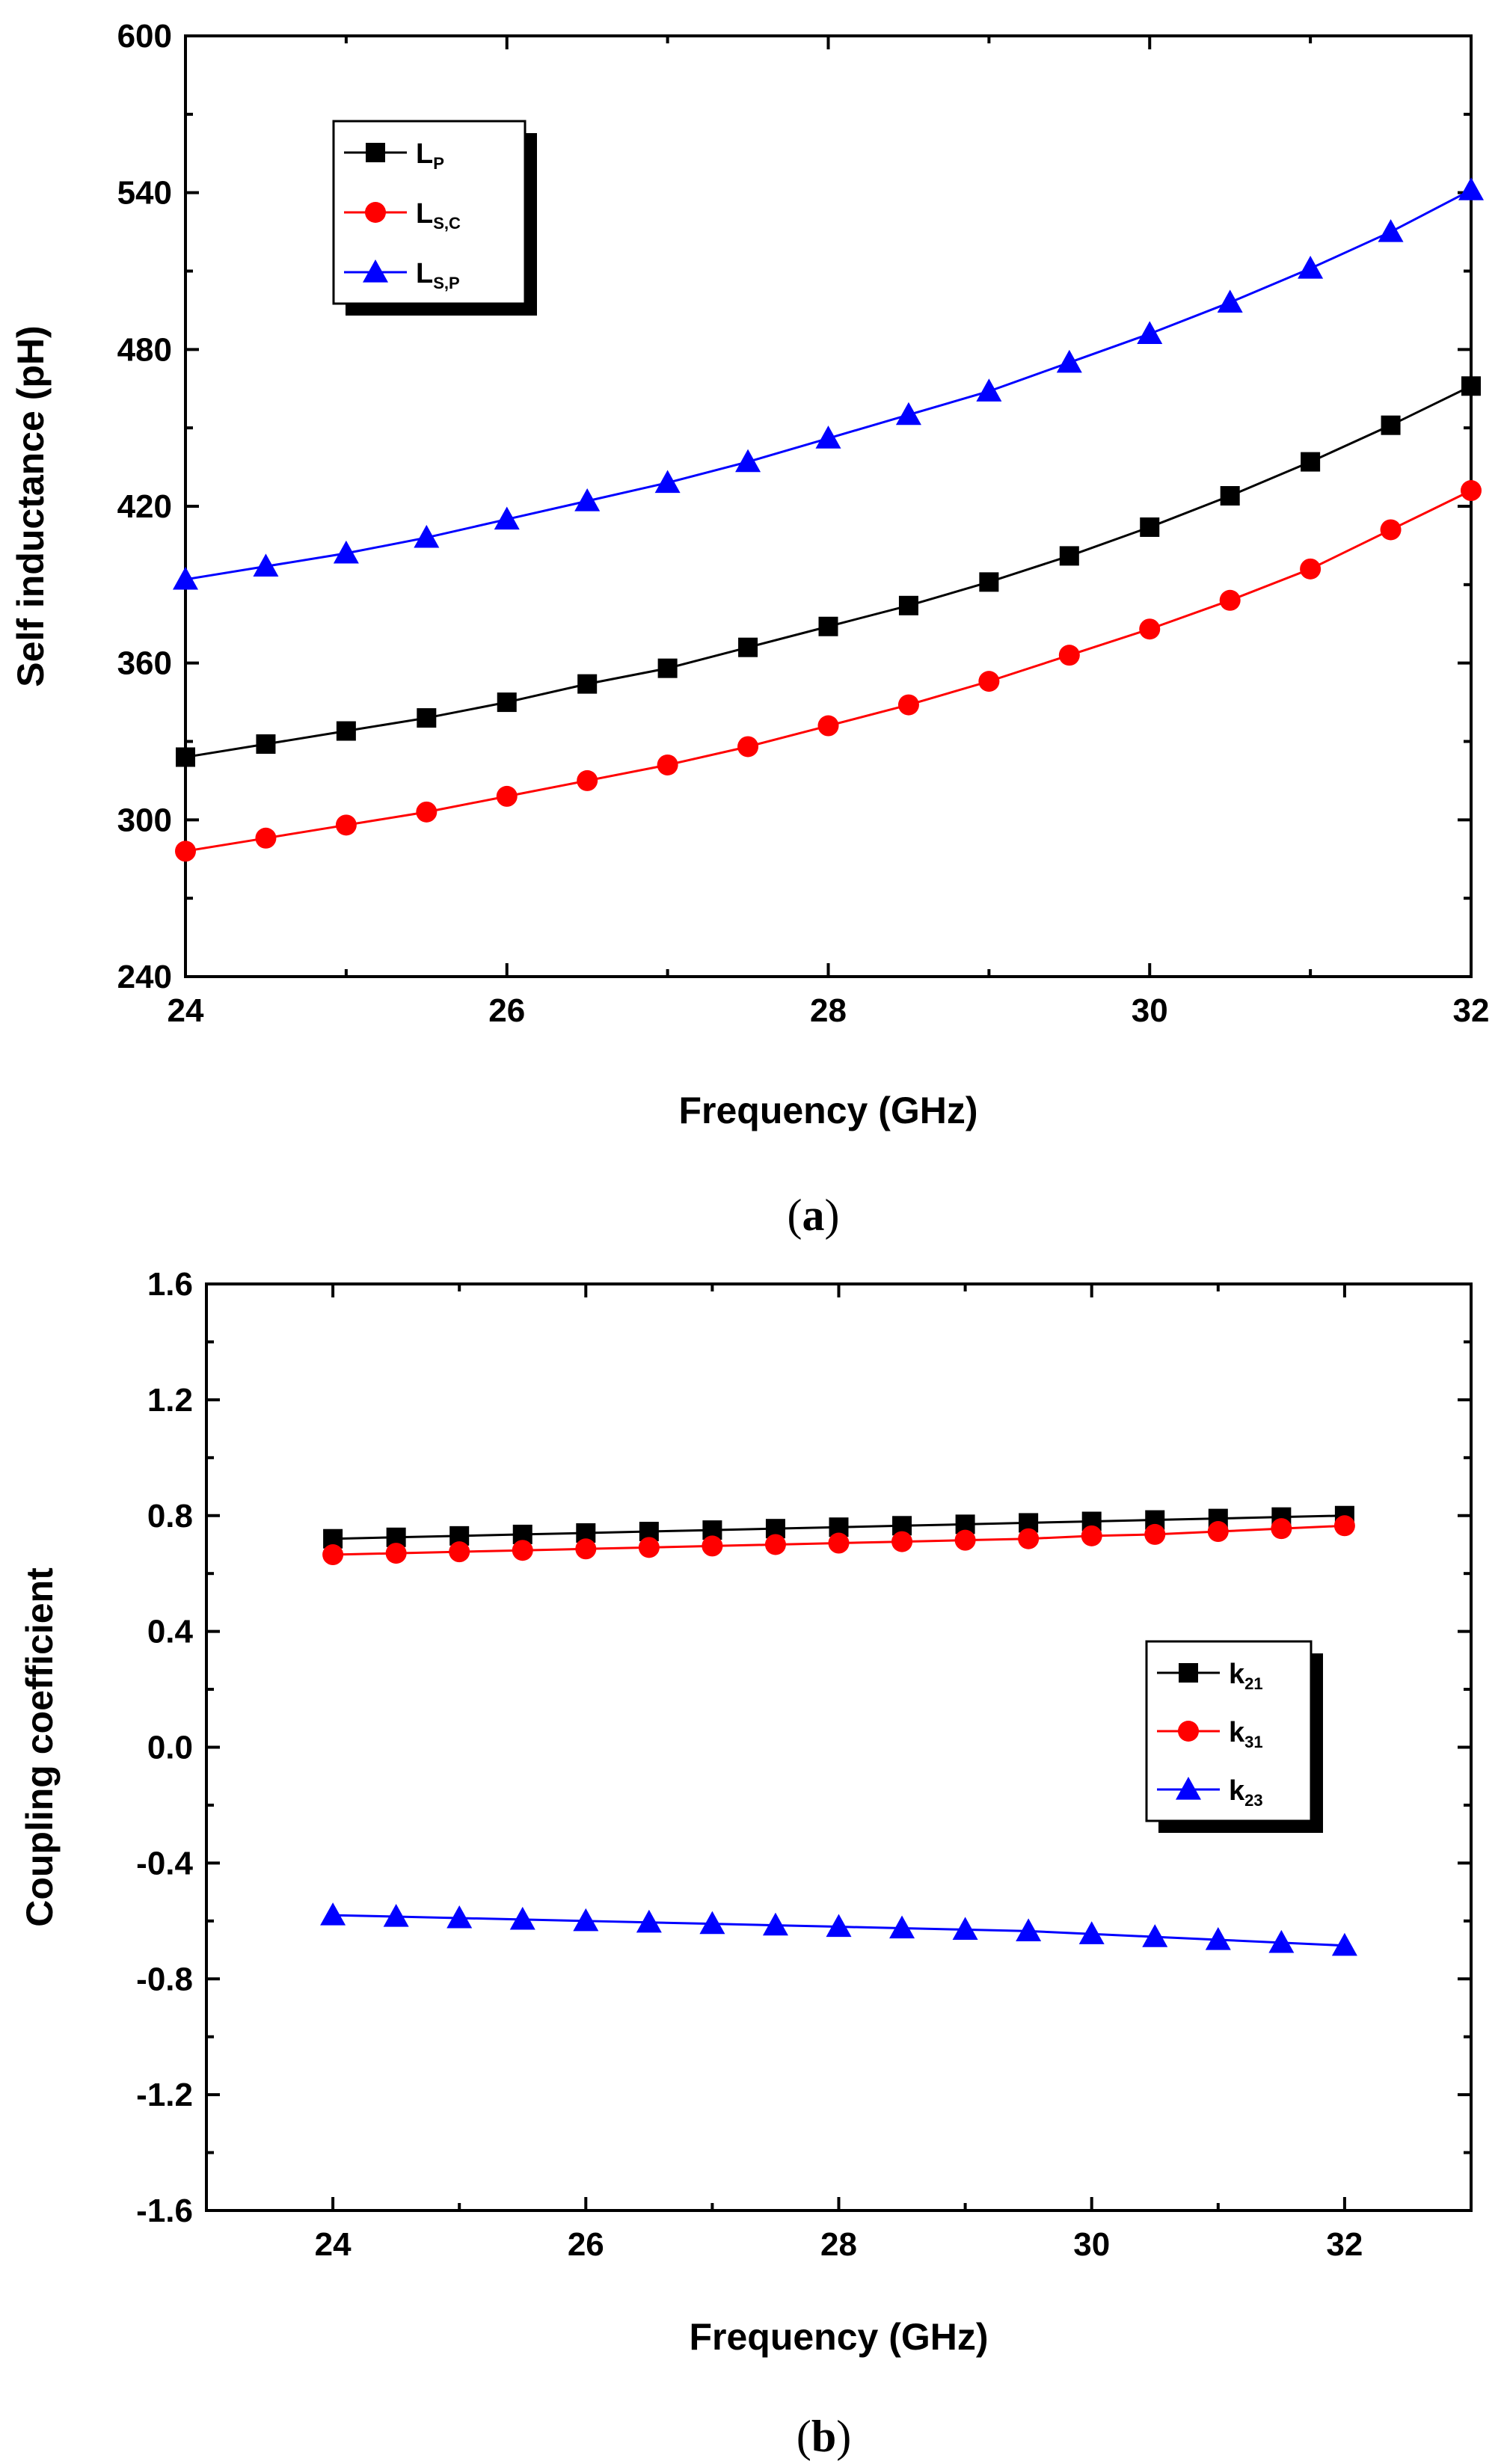  I want to click on x-tick-label: 24, so click(186, 1010).